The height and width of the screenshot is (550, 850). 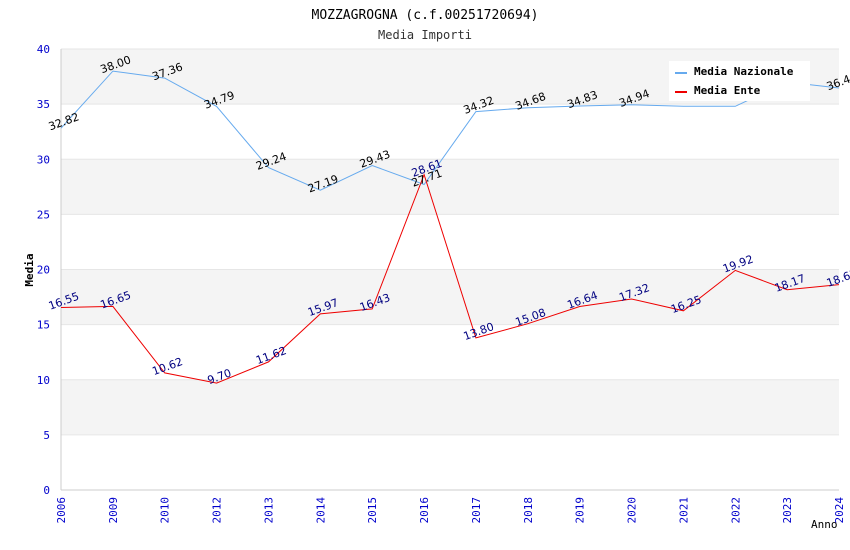 I want to click on x-axis-title: Anno, so click(x=824, y=524).